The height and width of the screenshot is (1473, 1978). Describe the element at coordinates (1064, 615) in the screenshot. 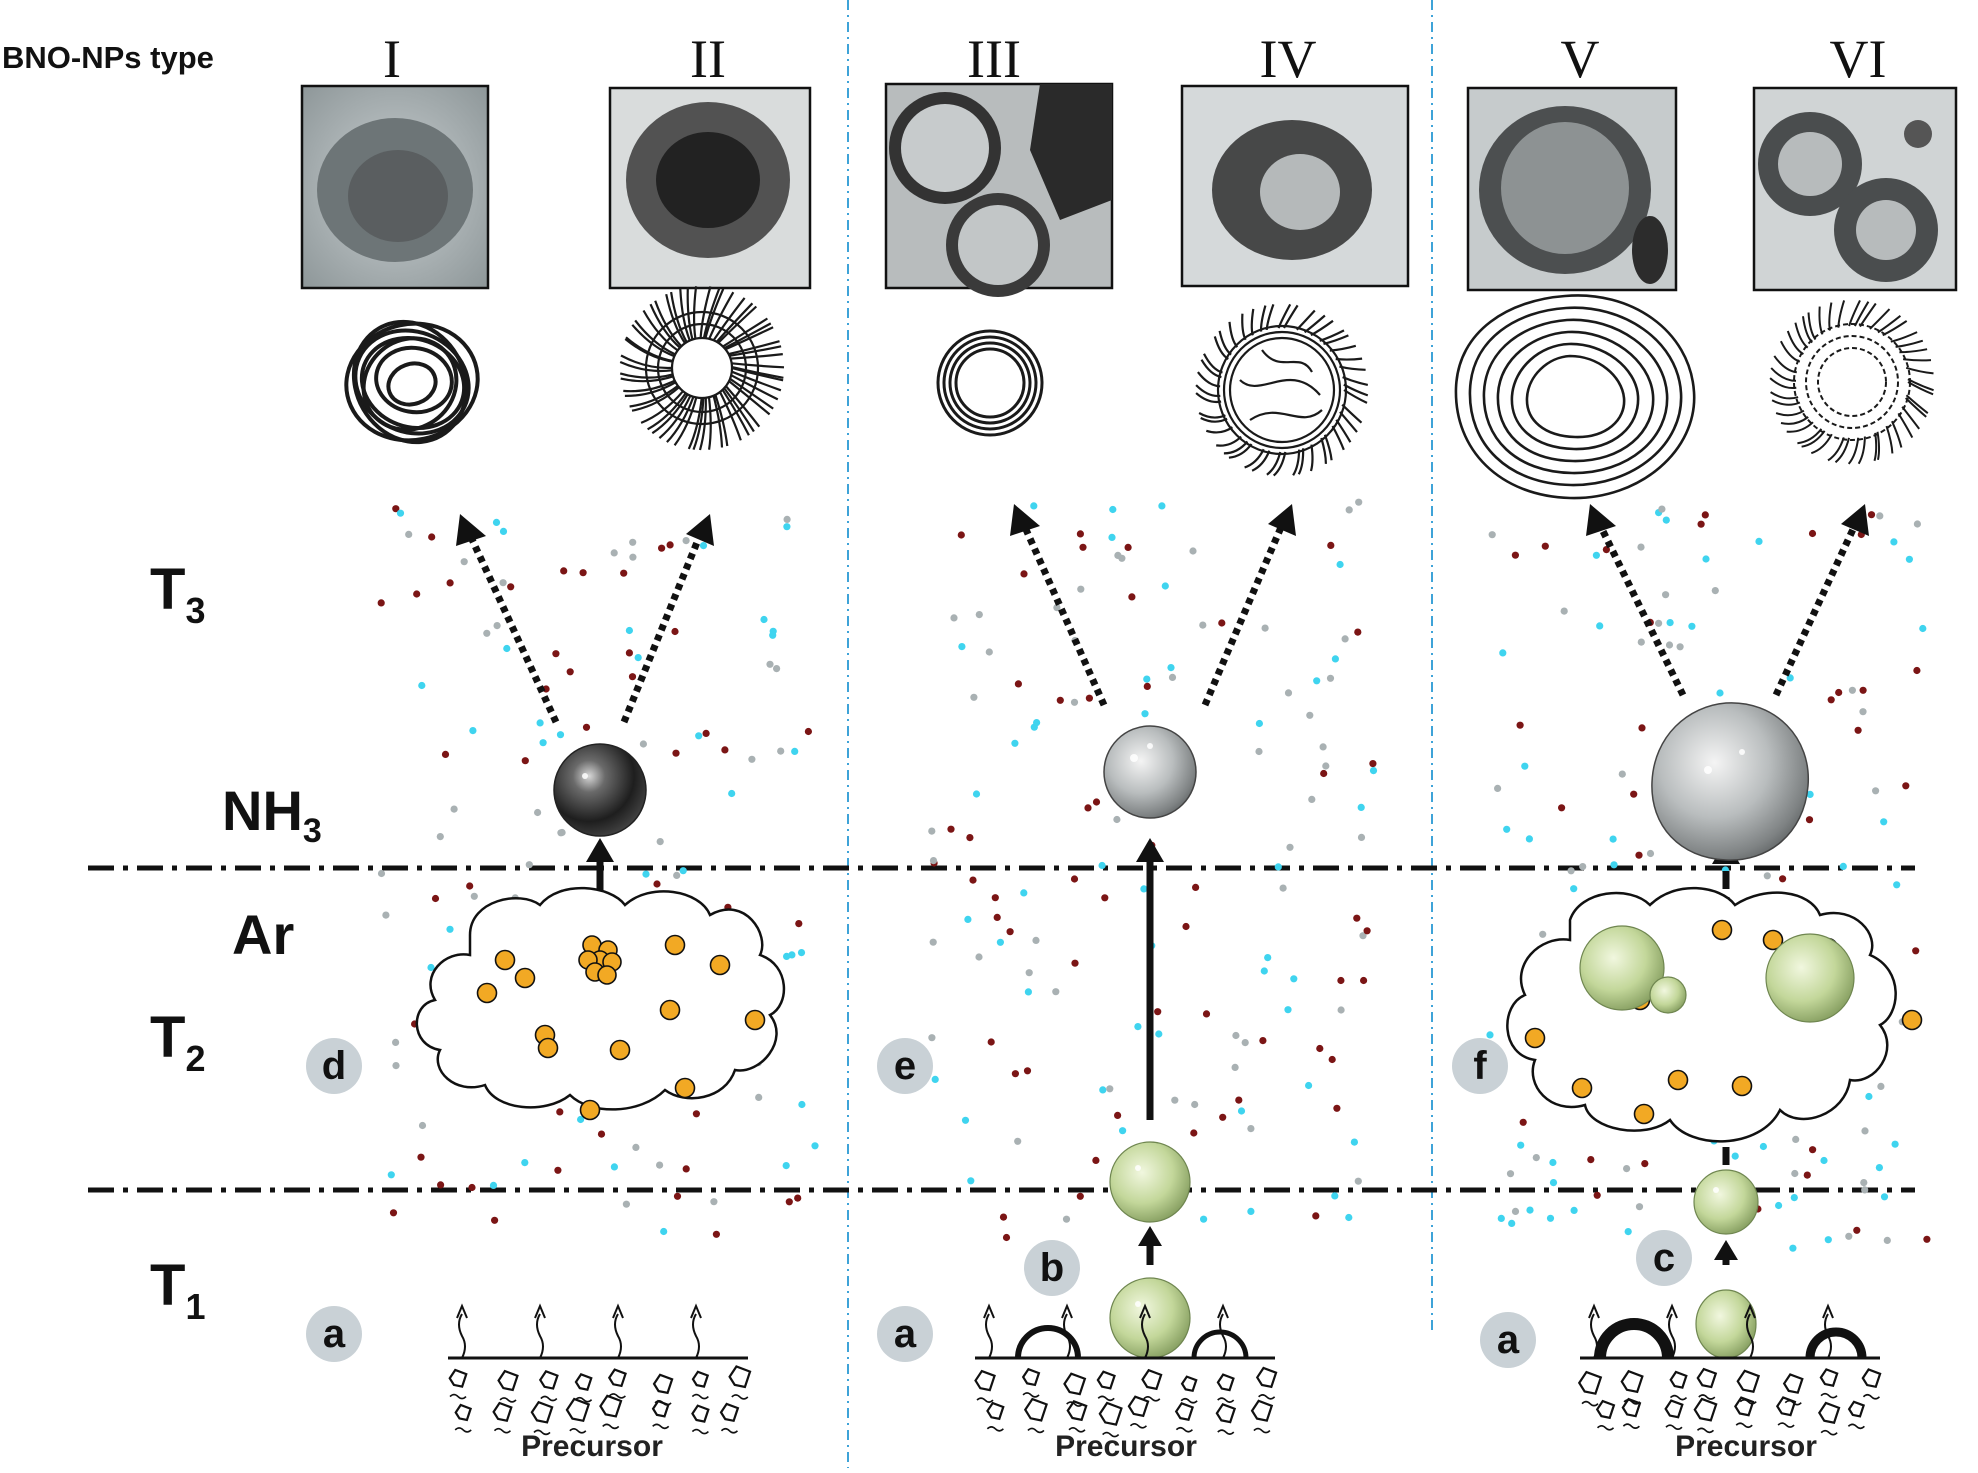

I see `arrow-dotted-to-III` at that location.